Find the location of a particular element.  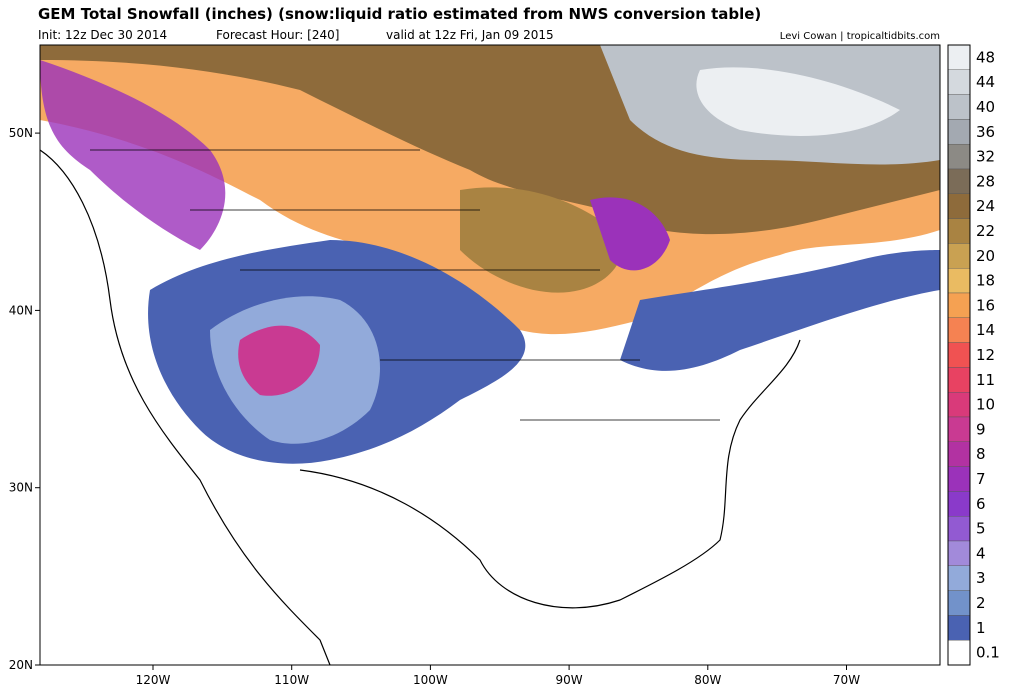

colorbar-label: 32 is located at coordinates (985, 157).